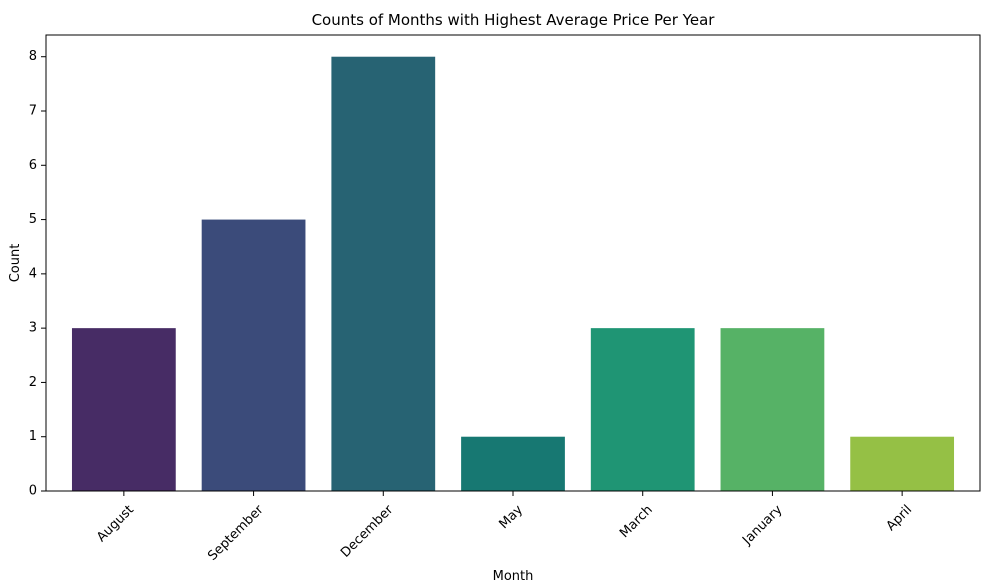 This screenshot has width=989, height=587. Describe the element at coordinates (513, 463) in the screenshot. I see `bar-may` at that location.